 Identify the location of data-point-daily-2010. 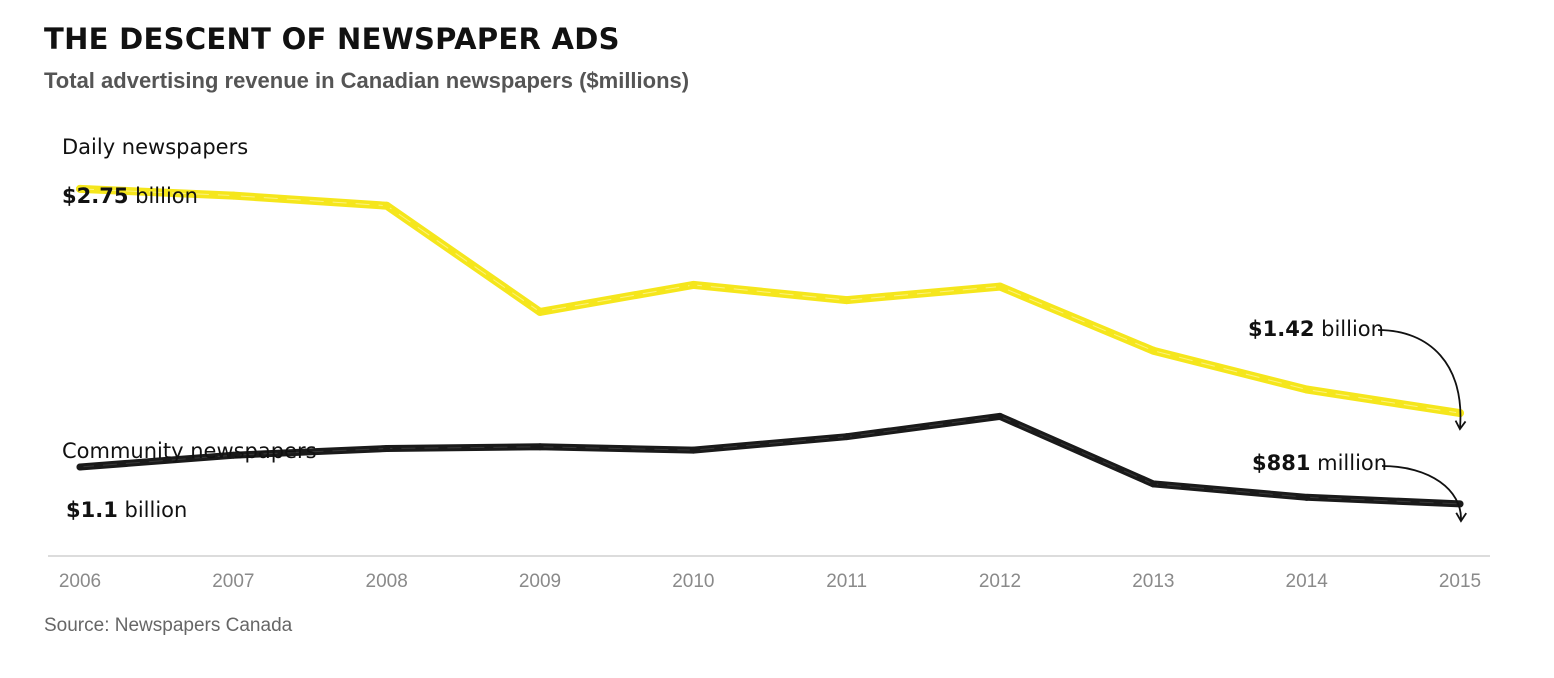
(693, 284).